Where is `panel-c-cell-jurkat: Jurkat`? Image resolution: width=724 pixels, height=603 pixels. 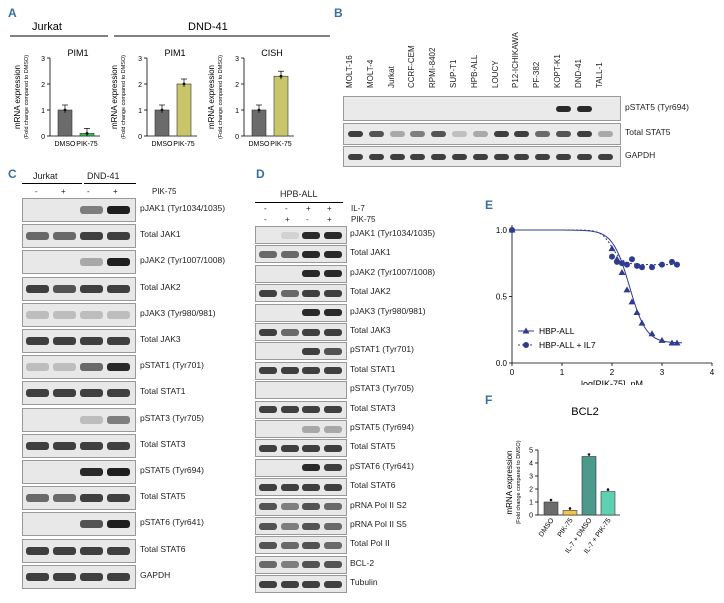
panel-c-cell-jurkat: Jurkat is located at coordinates (45, 176).